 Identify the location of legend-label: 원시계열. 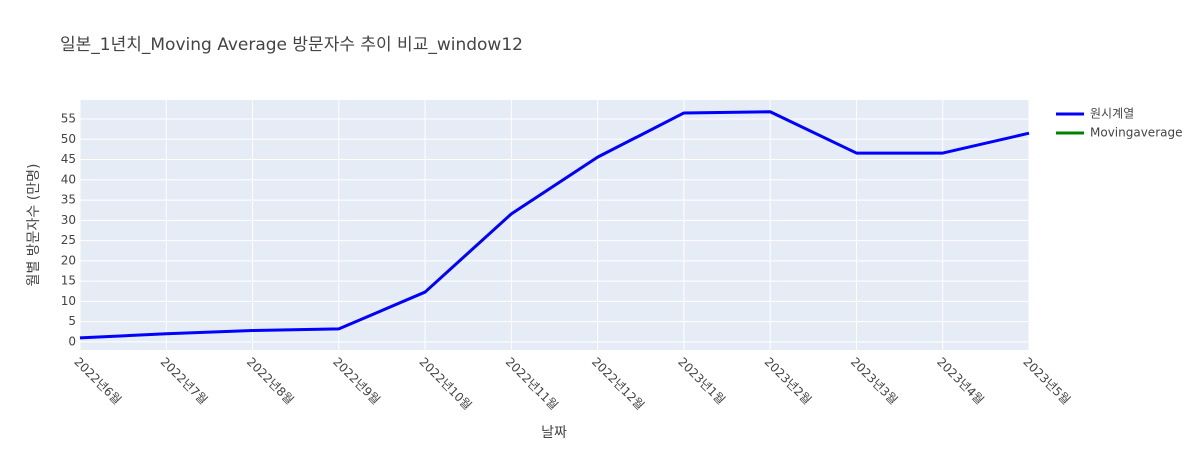
(1112, 114).